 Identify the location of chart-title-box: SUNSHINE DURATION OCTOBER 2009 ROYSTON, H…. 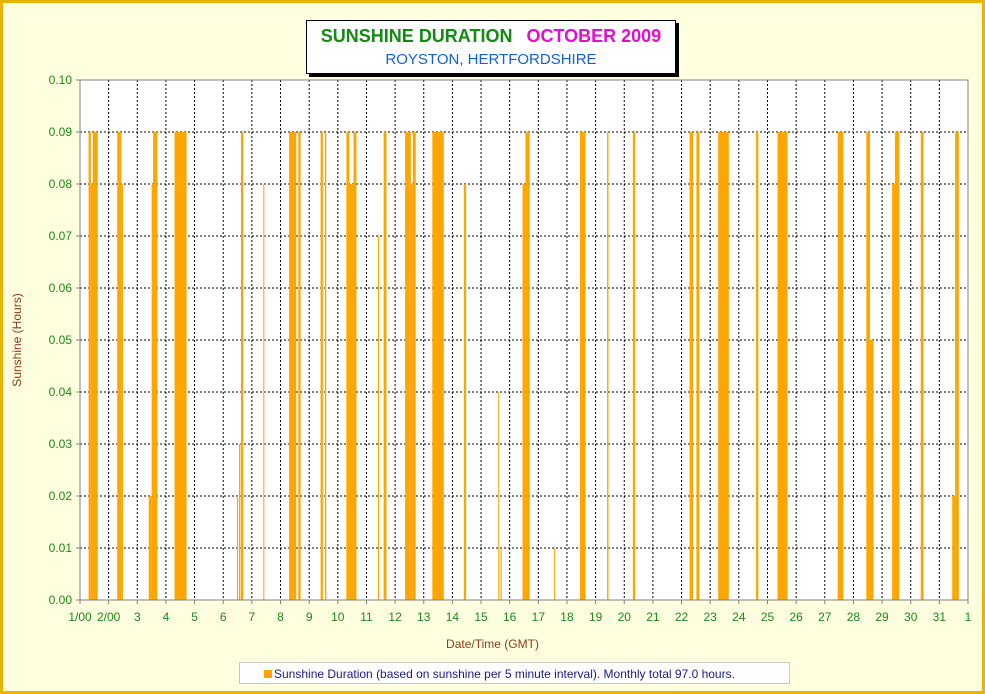
(491, 47).